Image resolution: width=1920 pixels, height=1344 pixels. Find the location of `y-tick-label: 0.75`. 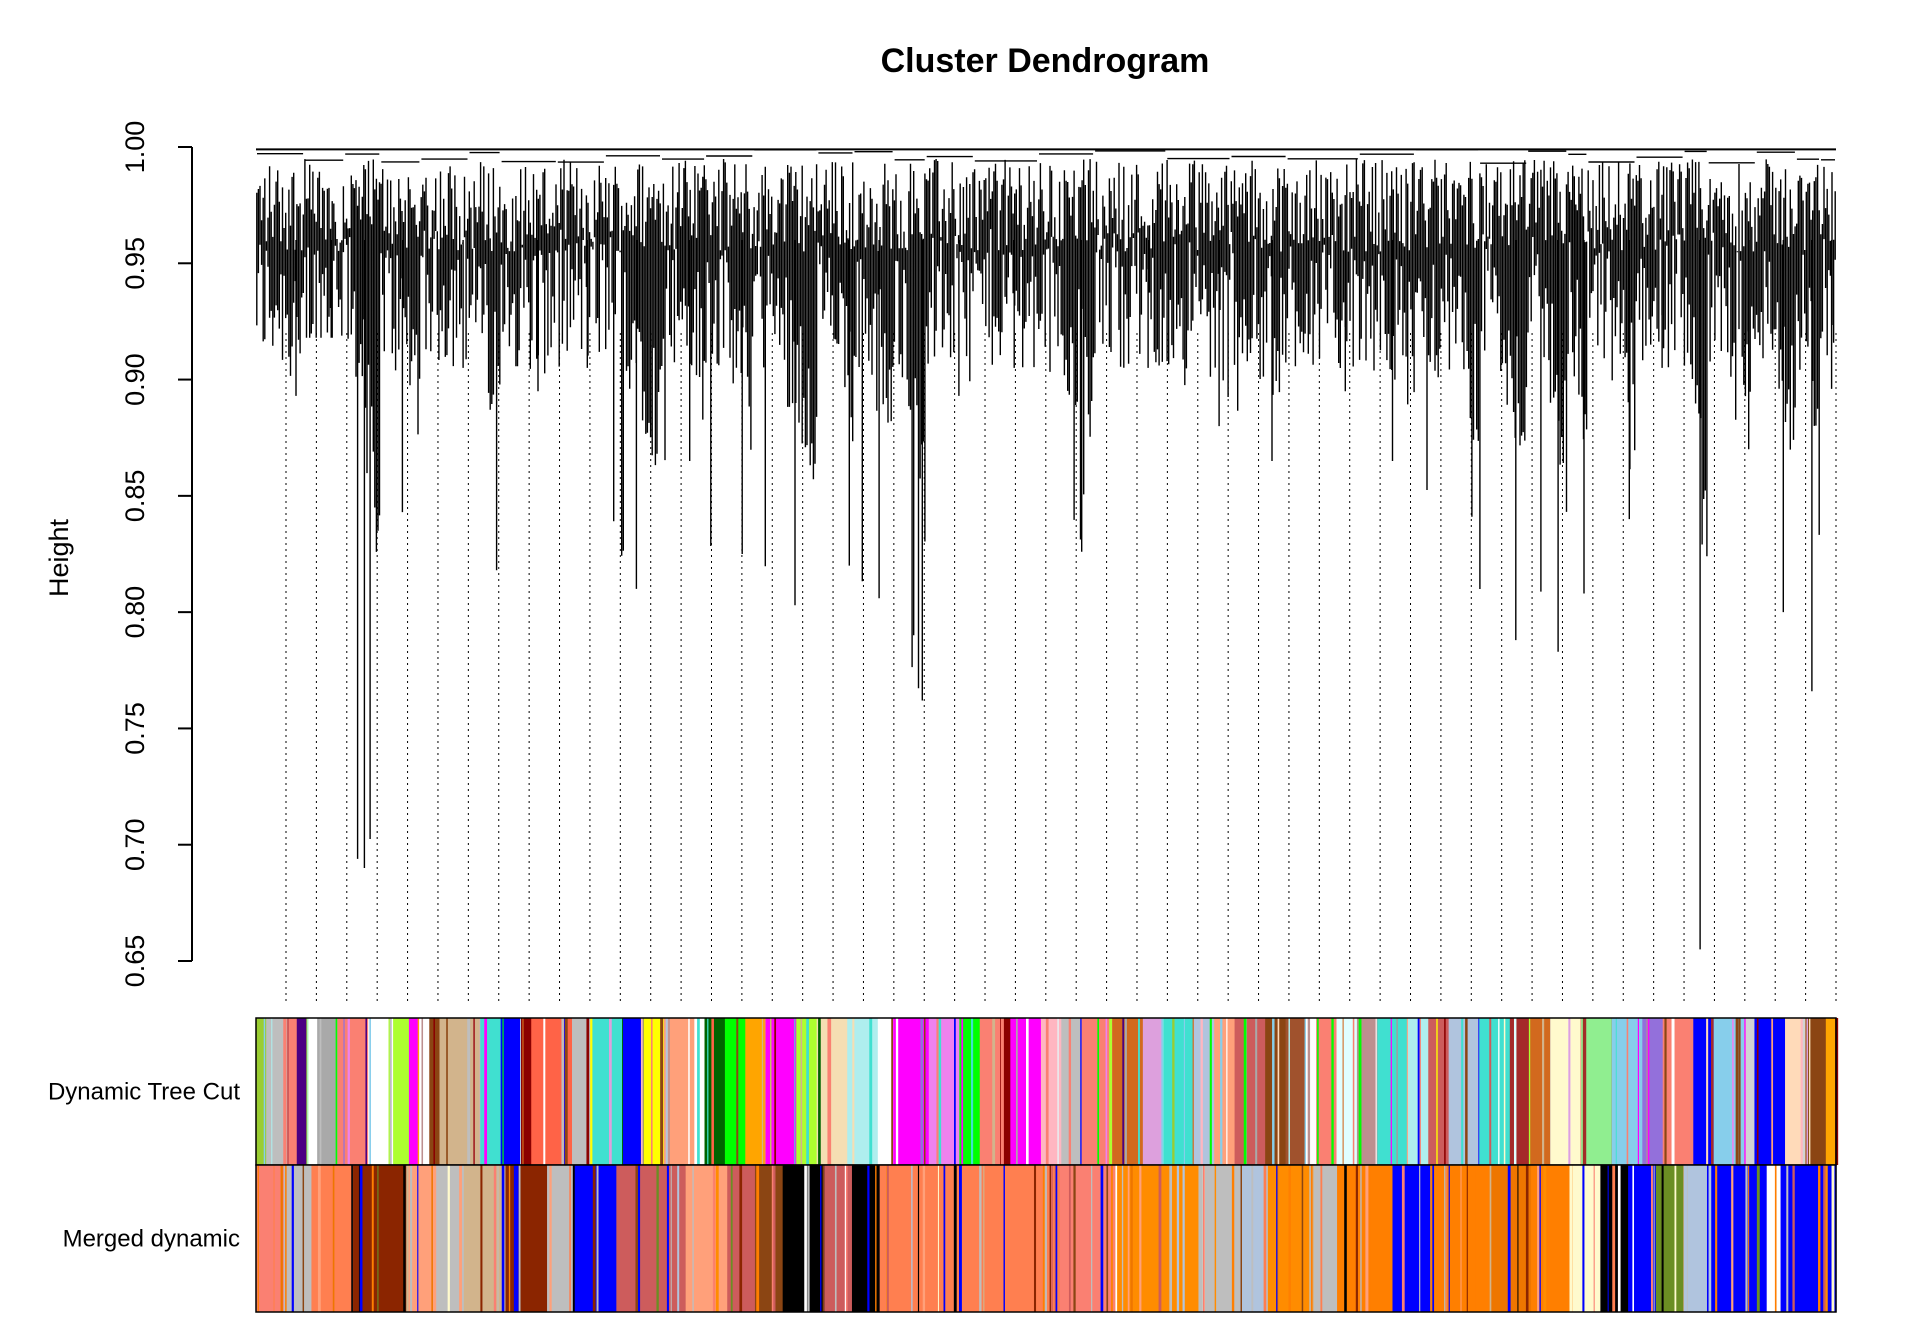

y-tick-label: 0.75 is located at coordinates (135, 728).